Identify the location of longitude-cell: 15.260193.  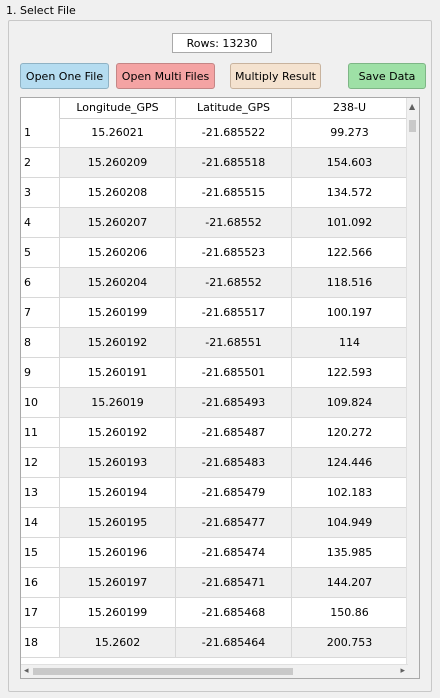
(118, 463).